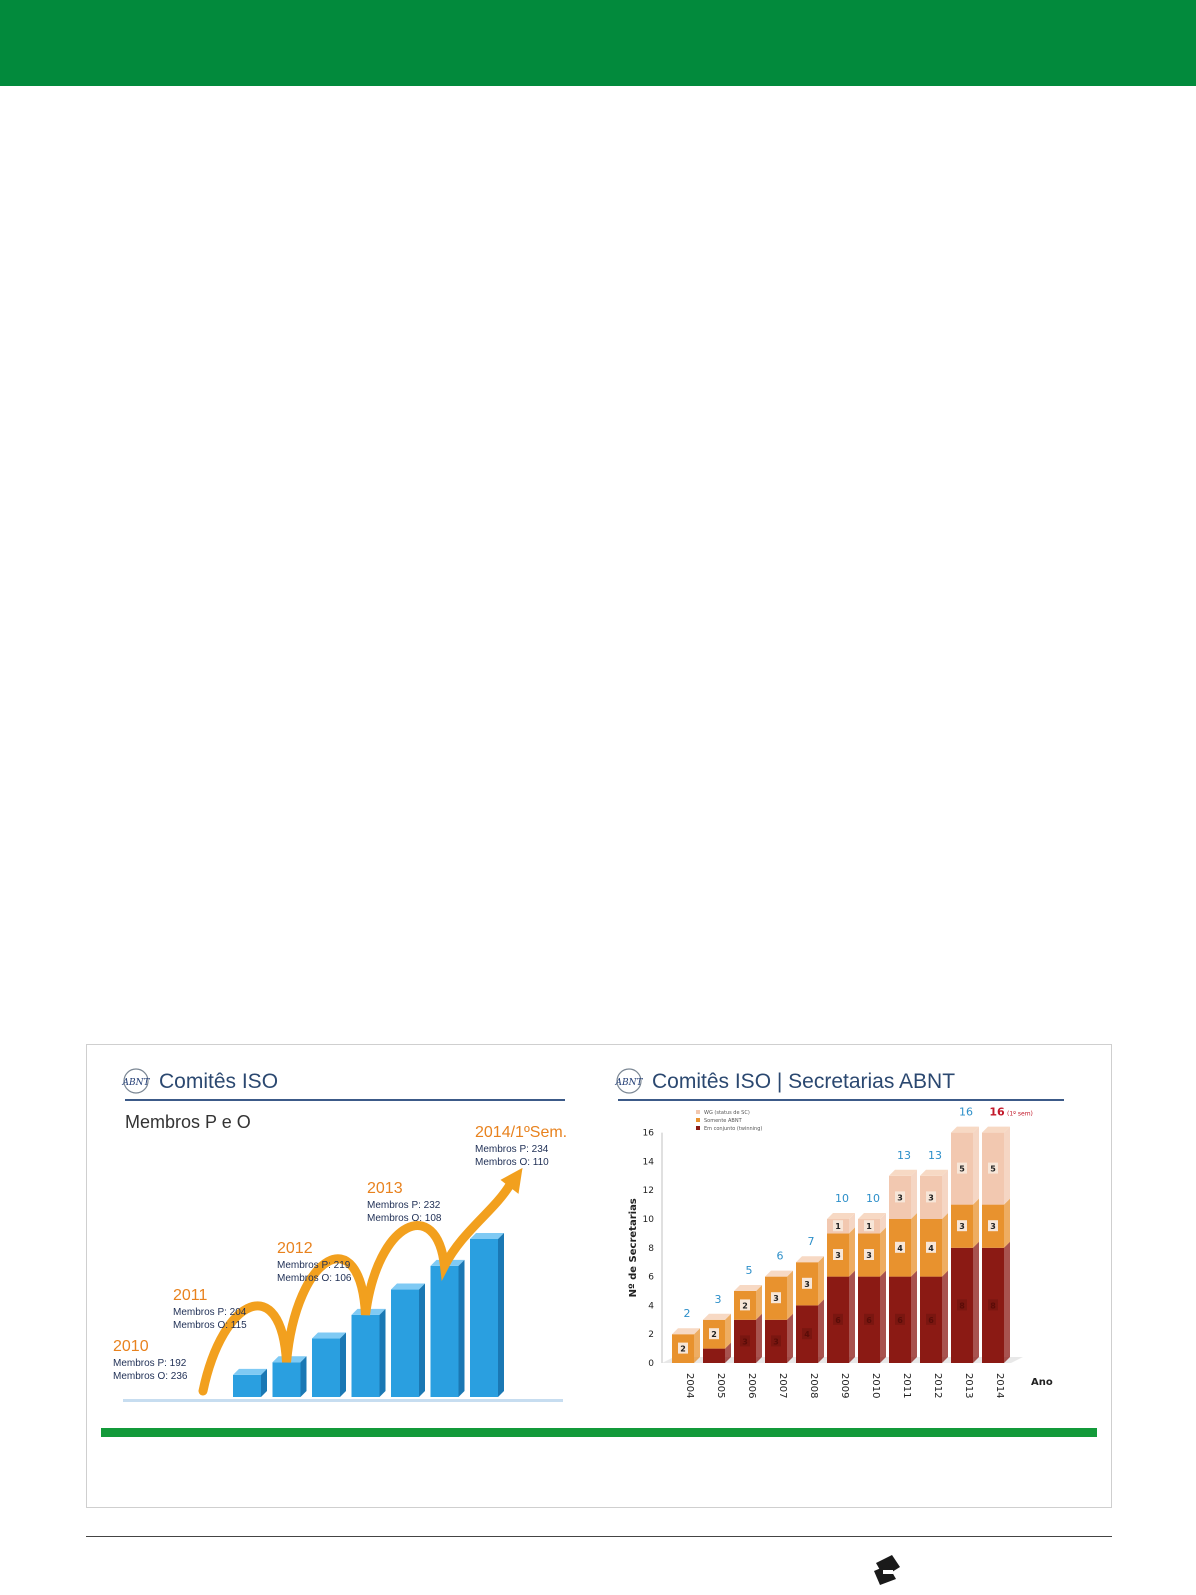 Image resolution: width=1196 pixels, height=1595 pixels. I want to click on growth-arrow, so click(356, 1287).